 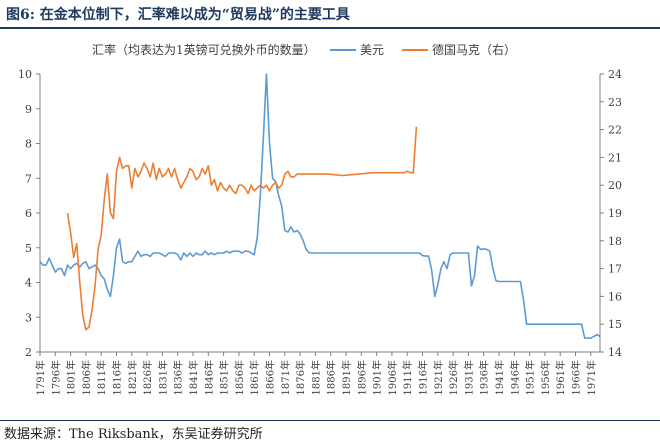 I want to click on y-left-tick-label: 10, so click(x=25, y=74).